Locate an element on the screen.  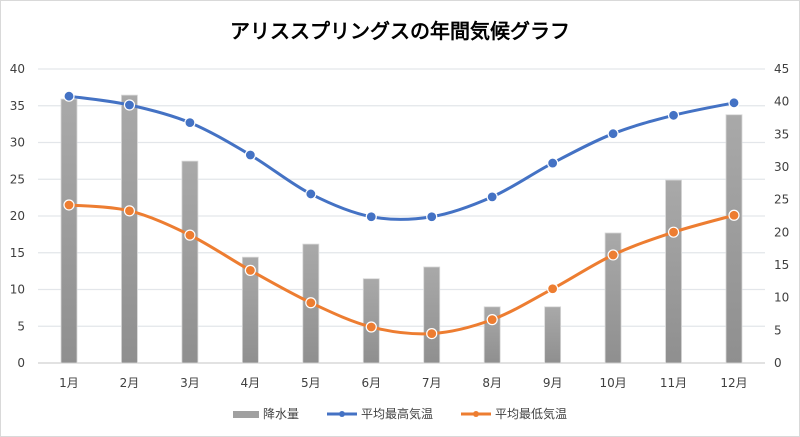
y-left-tick-label: 5 is located at coordinates (21, 326).